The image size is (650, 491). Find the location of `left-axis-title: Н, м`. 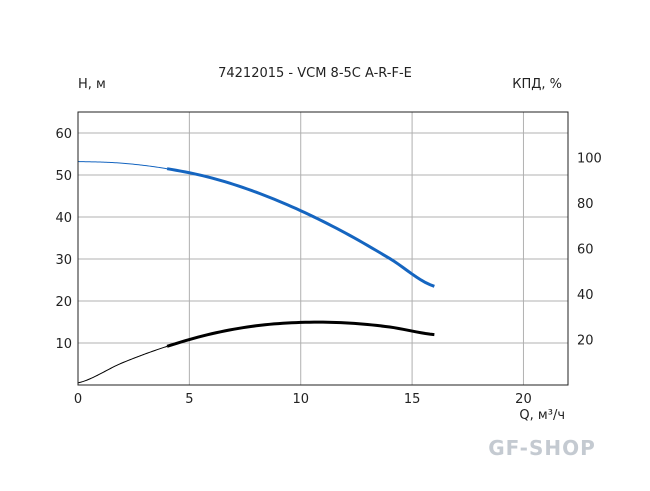

left-axis-title: Н, м is located at coordinates (92, 84).